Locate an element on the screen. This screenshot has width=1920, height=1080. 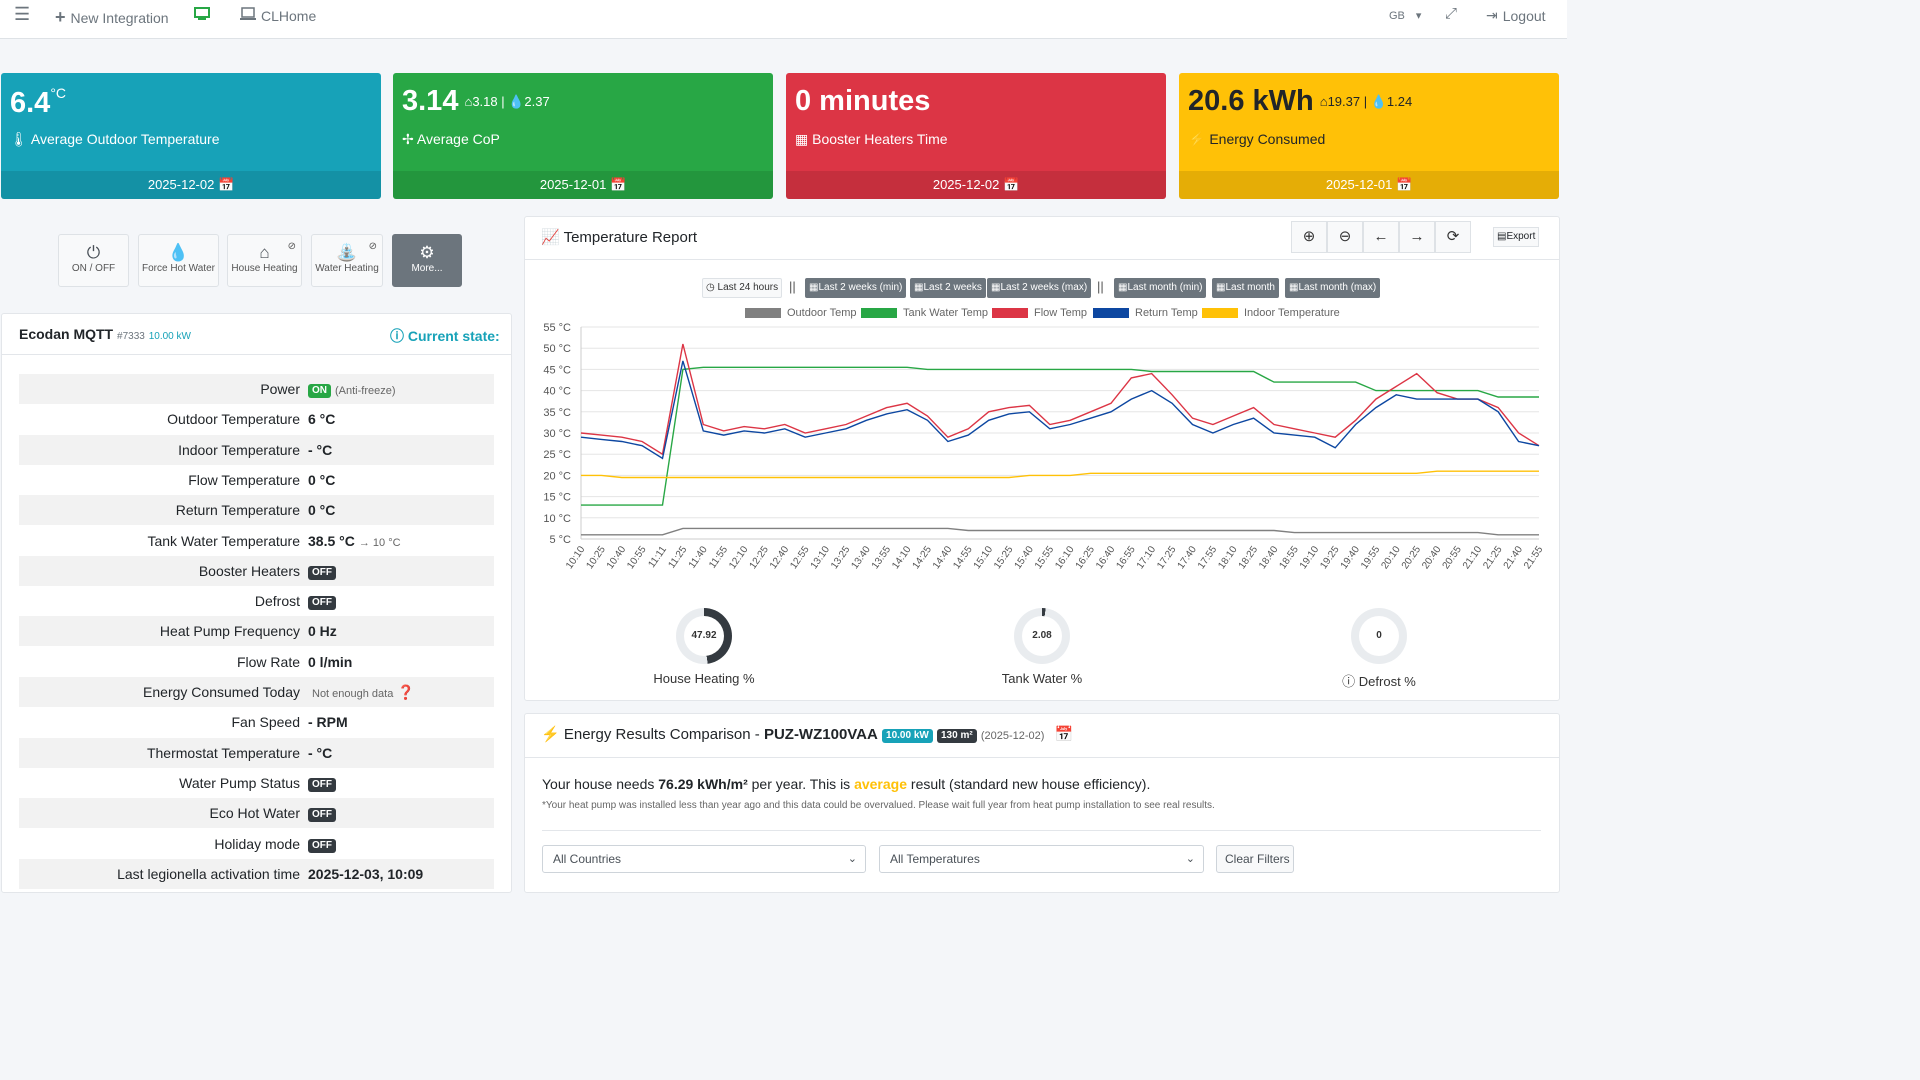
series-line-flow-temp is located at coordinates (1060, 399).